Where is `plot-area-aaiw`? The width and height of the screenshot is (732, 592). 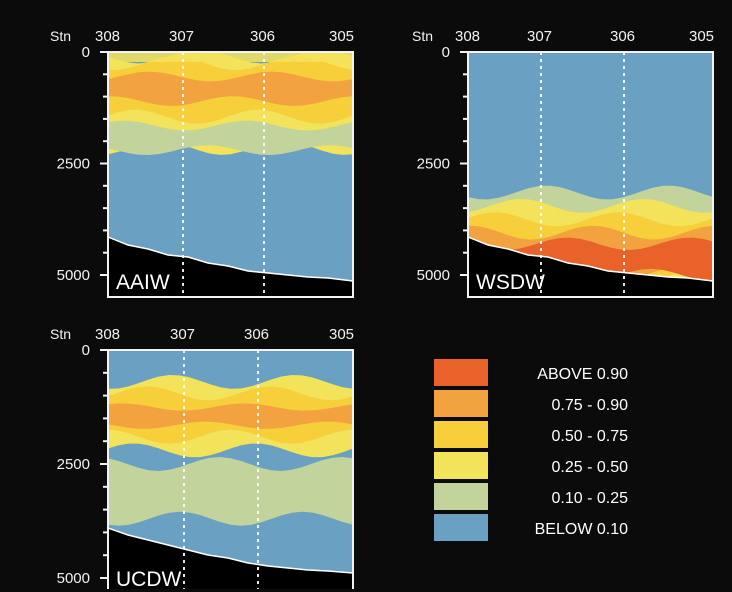 plot-area-aaiw is located at coordinates (230, 174).